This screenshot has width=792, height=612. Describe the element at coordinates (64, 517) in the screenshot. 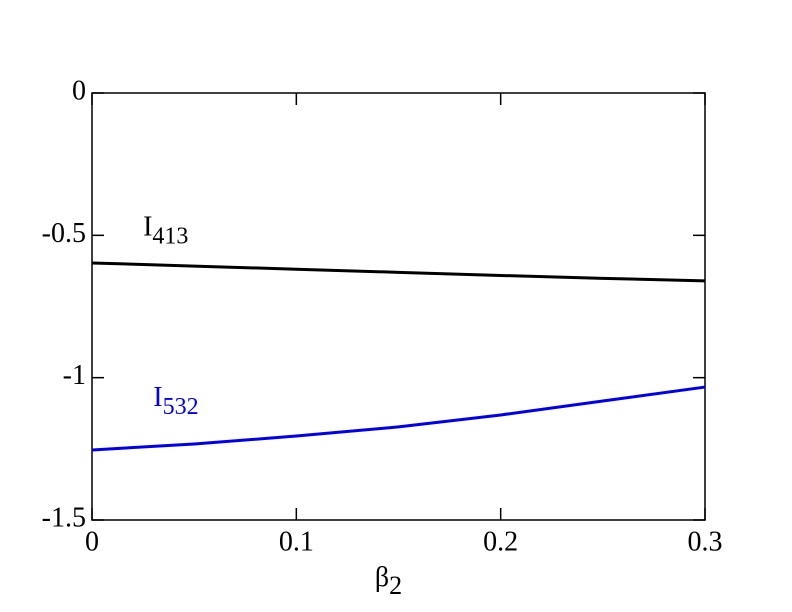

I see `y-tick-label: -1.5` at that location.